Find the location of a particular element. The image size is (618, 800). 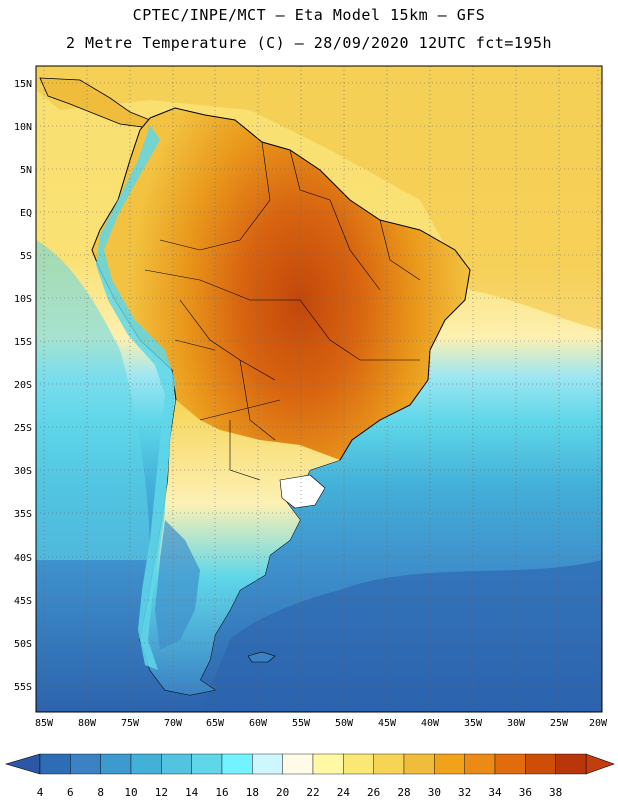

colorbar-label: 30 is located at coordinates (434, 792).